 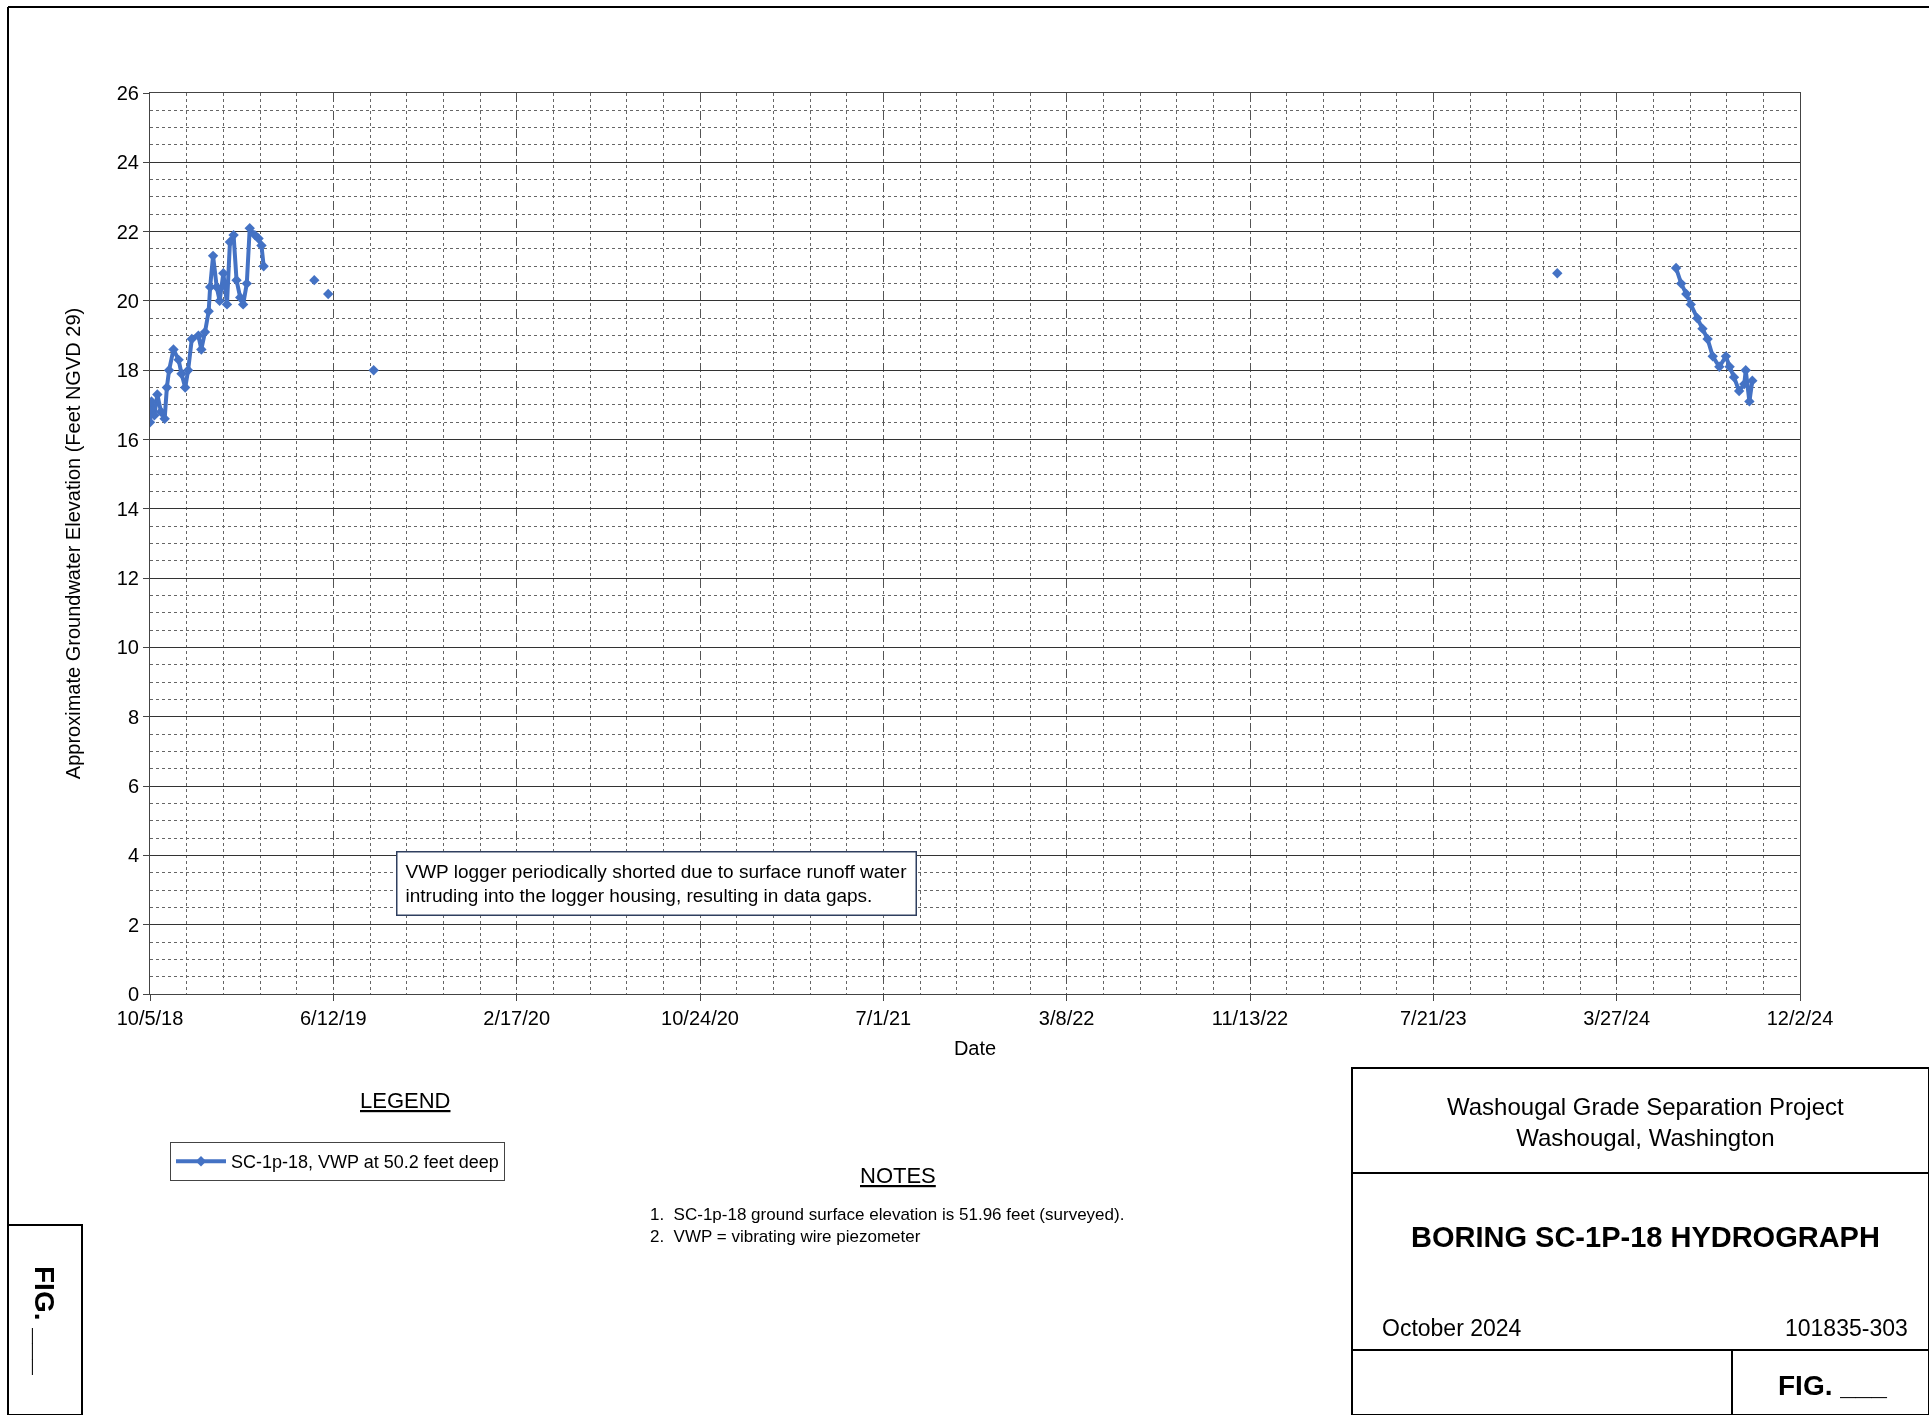 What do you see at coordinates (333, 1018) in the screenshot?
I see `x-tick-label: 6/12/19` at bounding box center [333, 1018].